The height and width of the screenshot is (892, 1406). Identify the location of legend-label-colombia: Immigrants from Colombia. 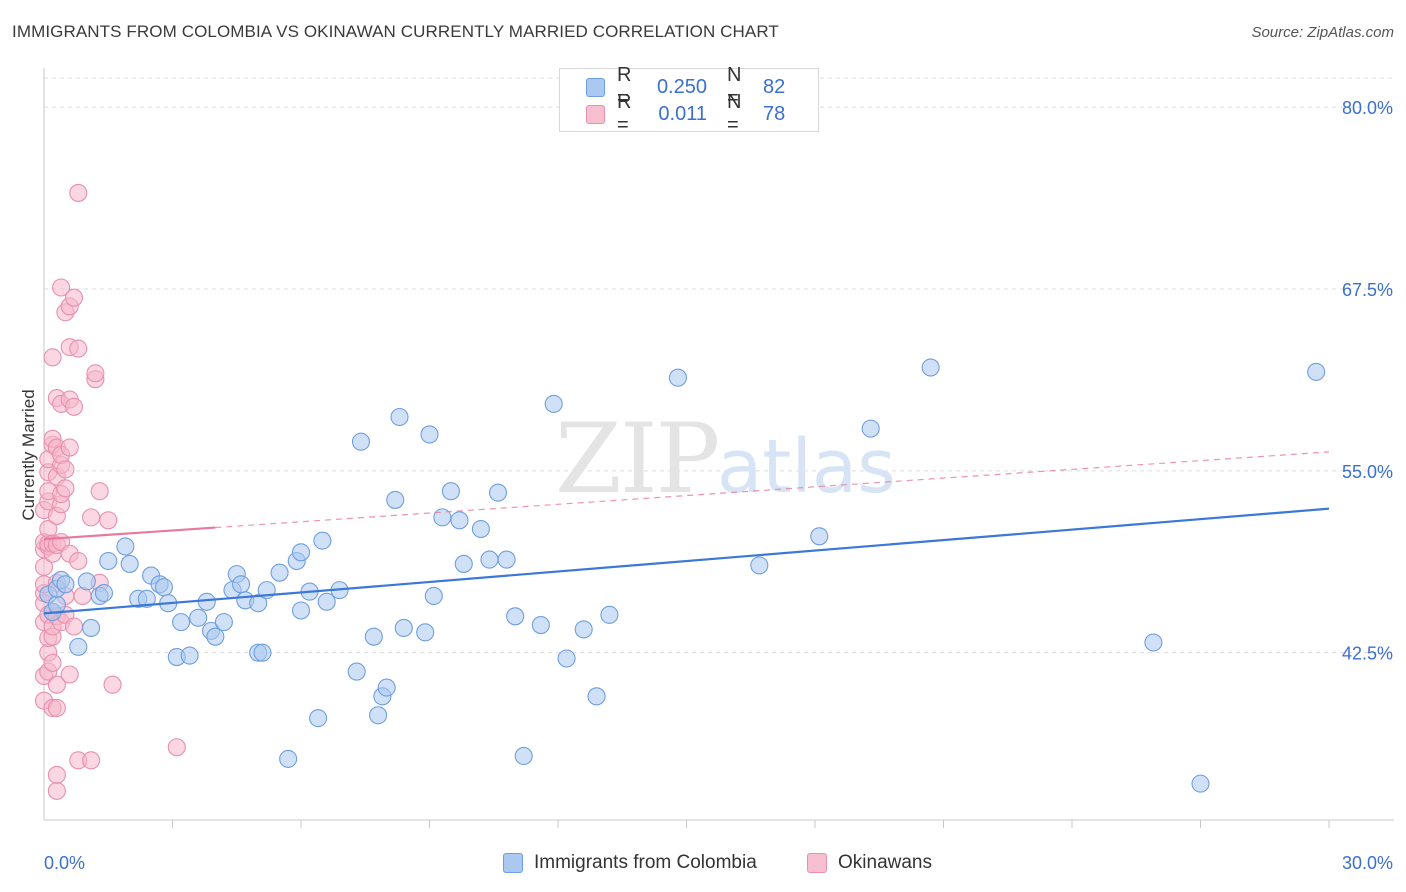
(645, 862).